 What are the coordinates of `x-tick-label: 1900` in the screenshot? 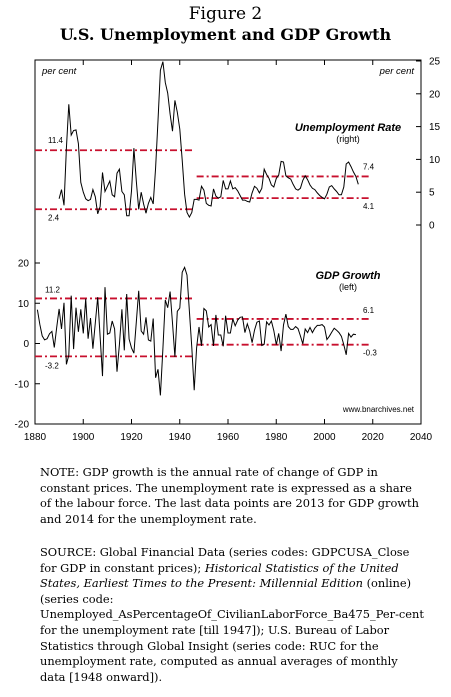 It's located at (83, 437).